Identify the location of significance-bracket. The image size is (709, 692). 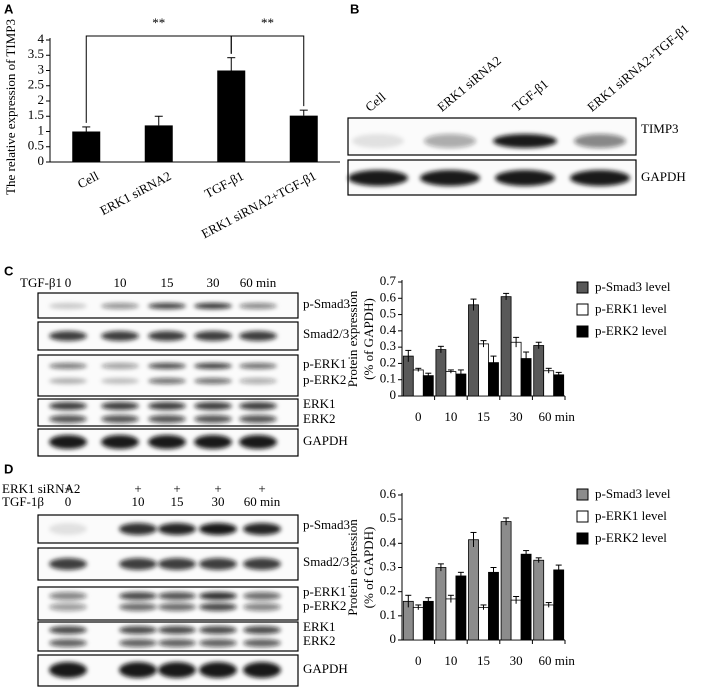
(158, 79).